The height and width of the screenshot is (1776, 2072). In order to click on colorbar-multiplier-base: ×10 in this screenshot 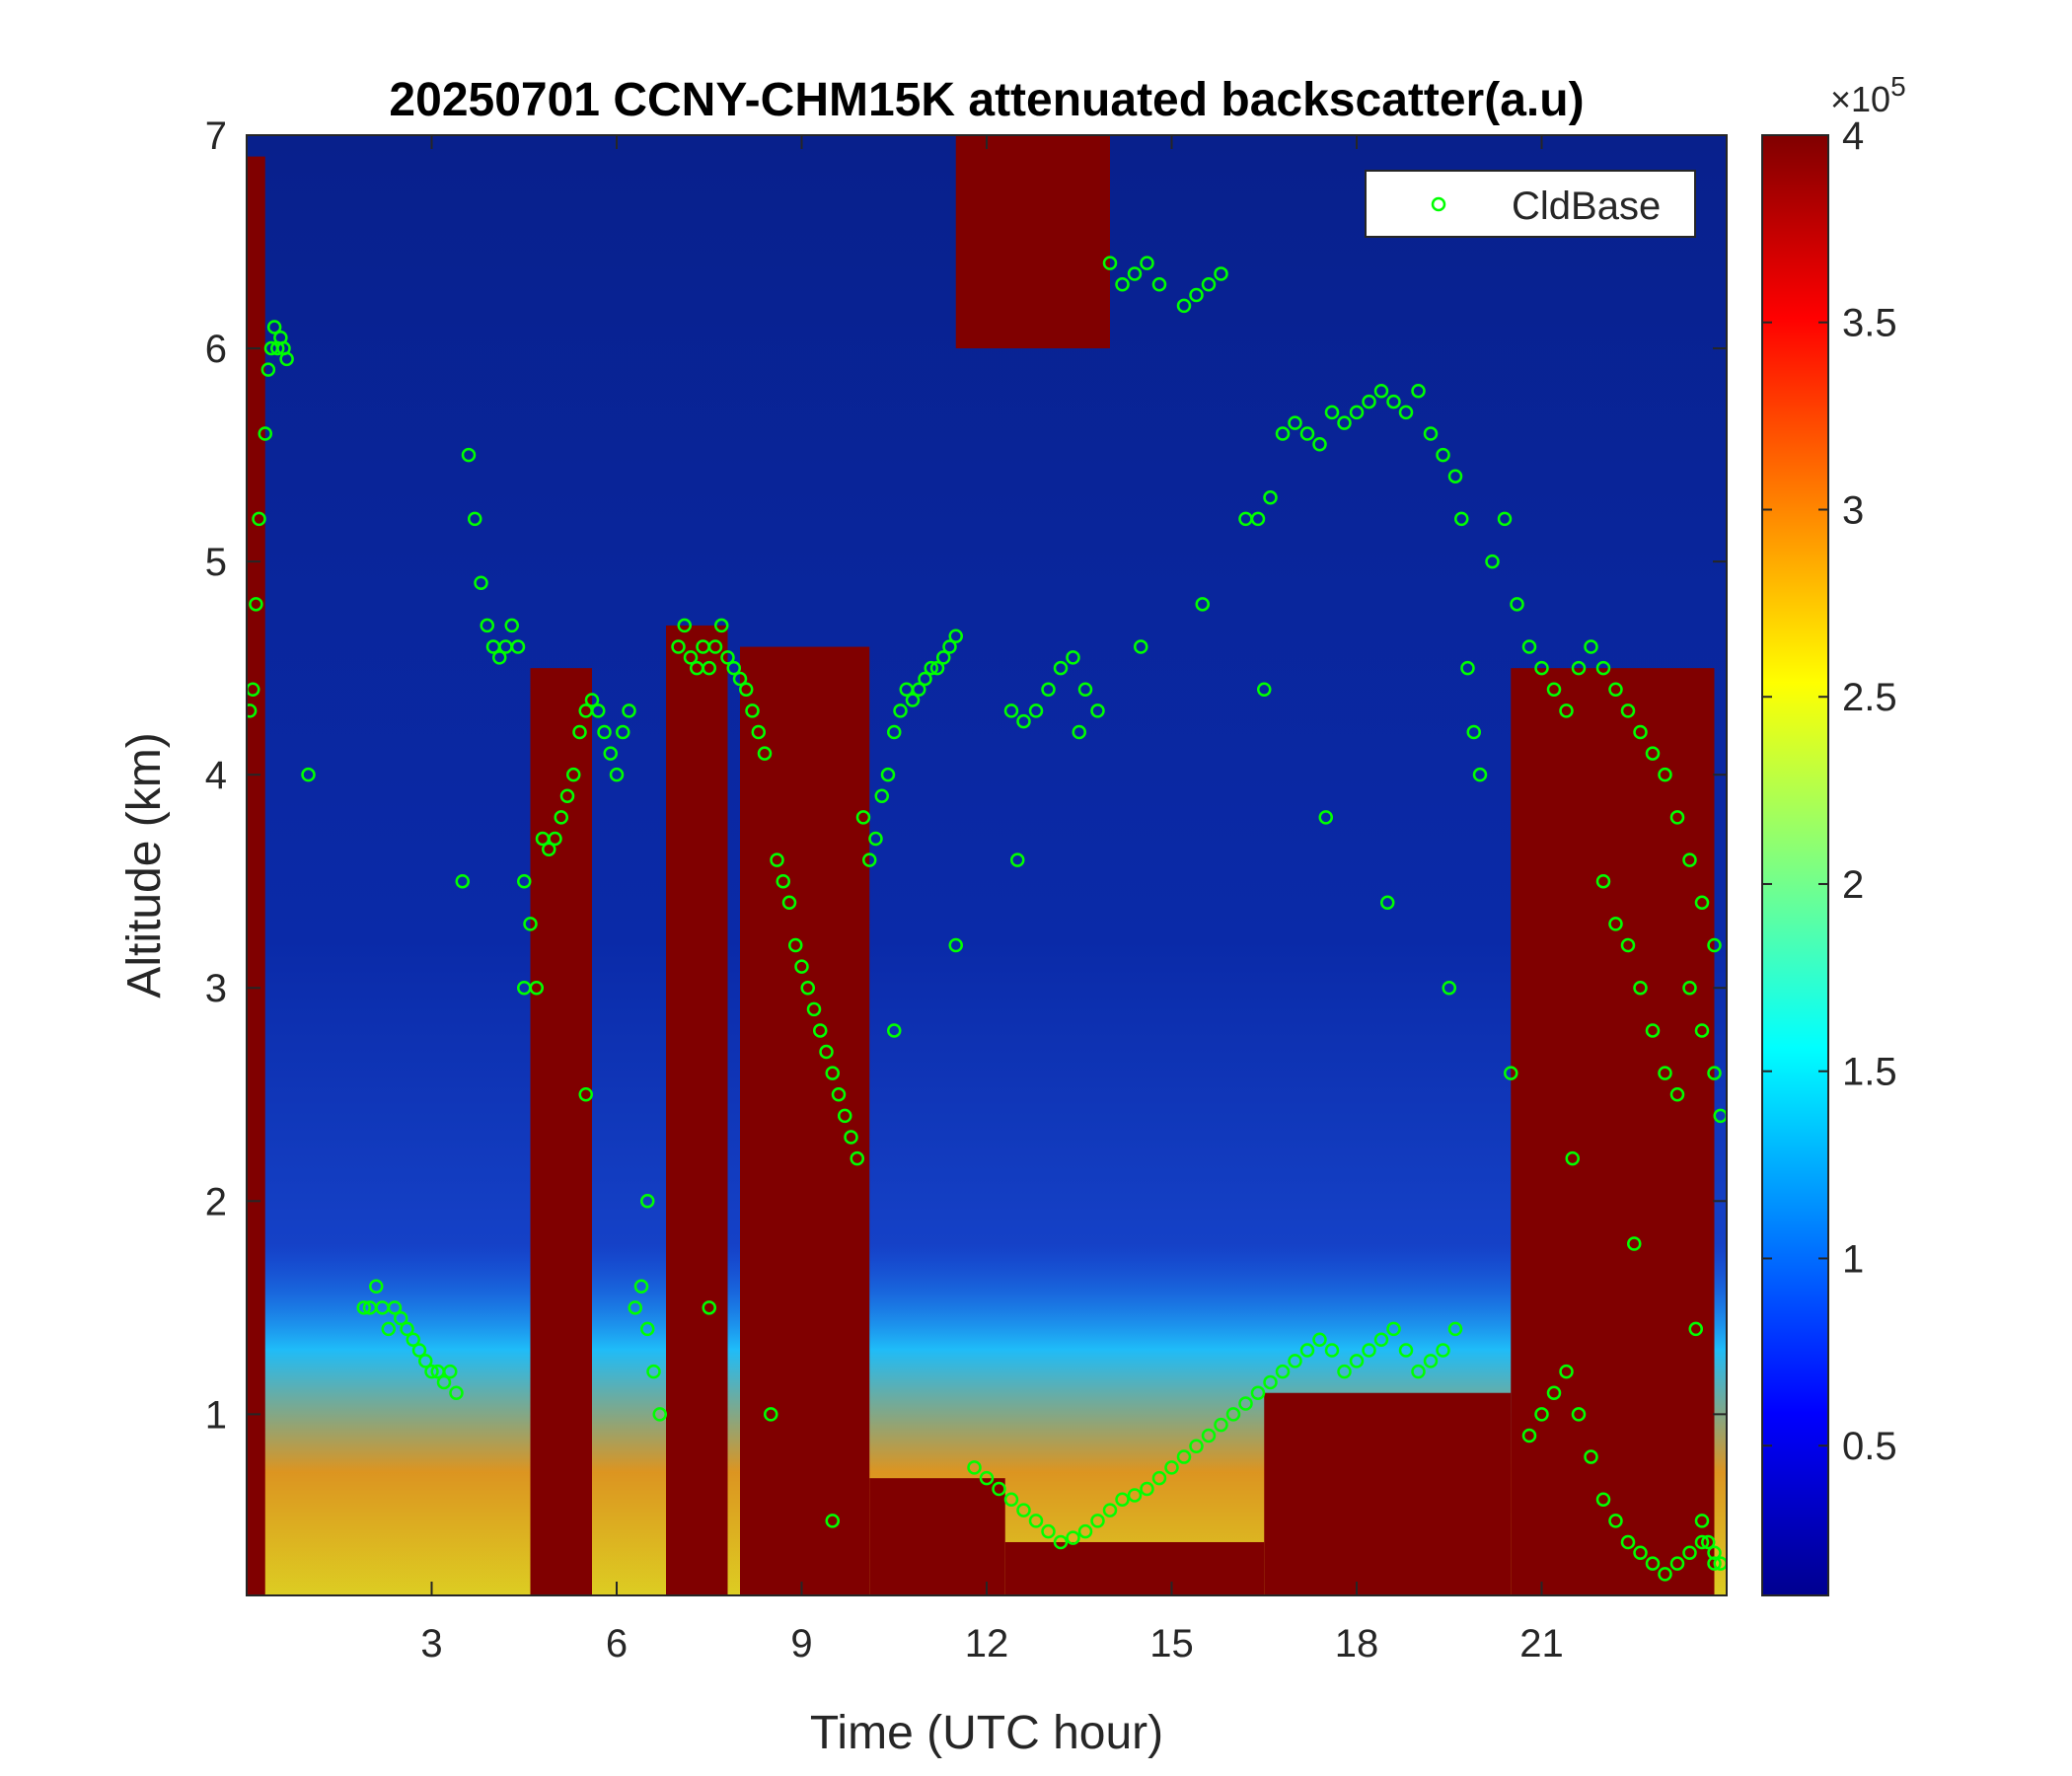, I will do `click(1860, 99)`.